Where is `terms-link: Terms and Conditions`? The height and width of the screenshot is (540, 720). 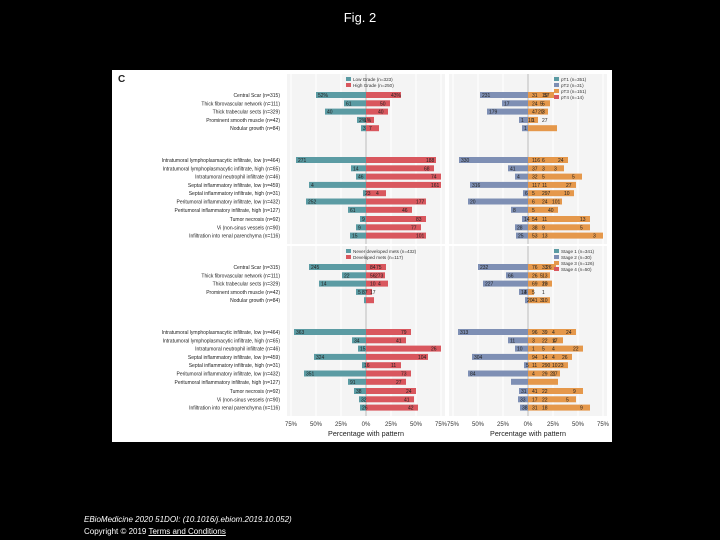 terms-link: Terms and Conditions is located at coordinates (187, 531).